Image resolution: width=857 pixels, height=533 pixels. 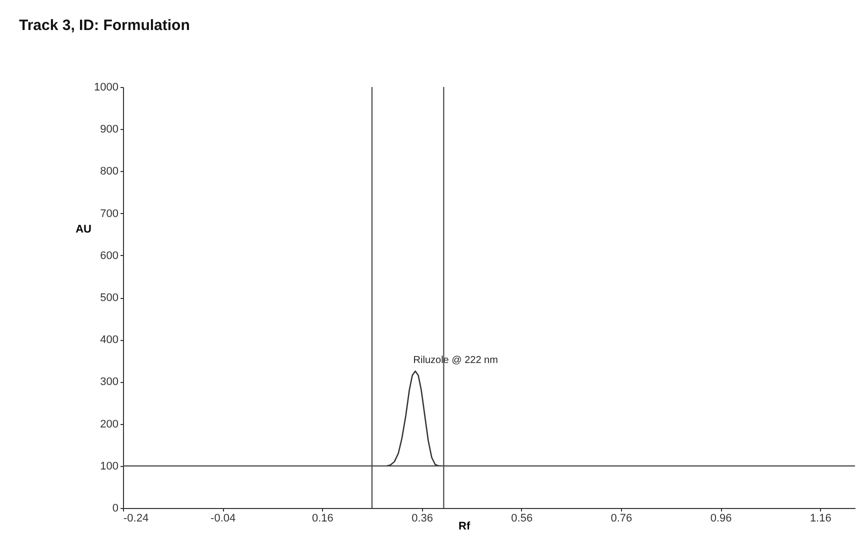 I want to click on chart-title: Track 3, ID: Formulation, so click(x=104, y=25).